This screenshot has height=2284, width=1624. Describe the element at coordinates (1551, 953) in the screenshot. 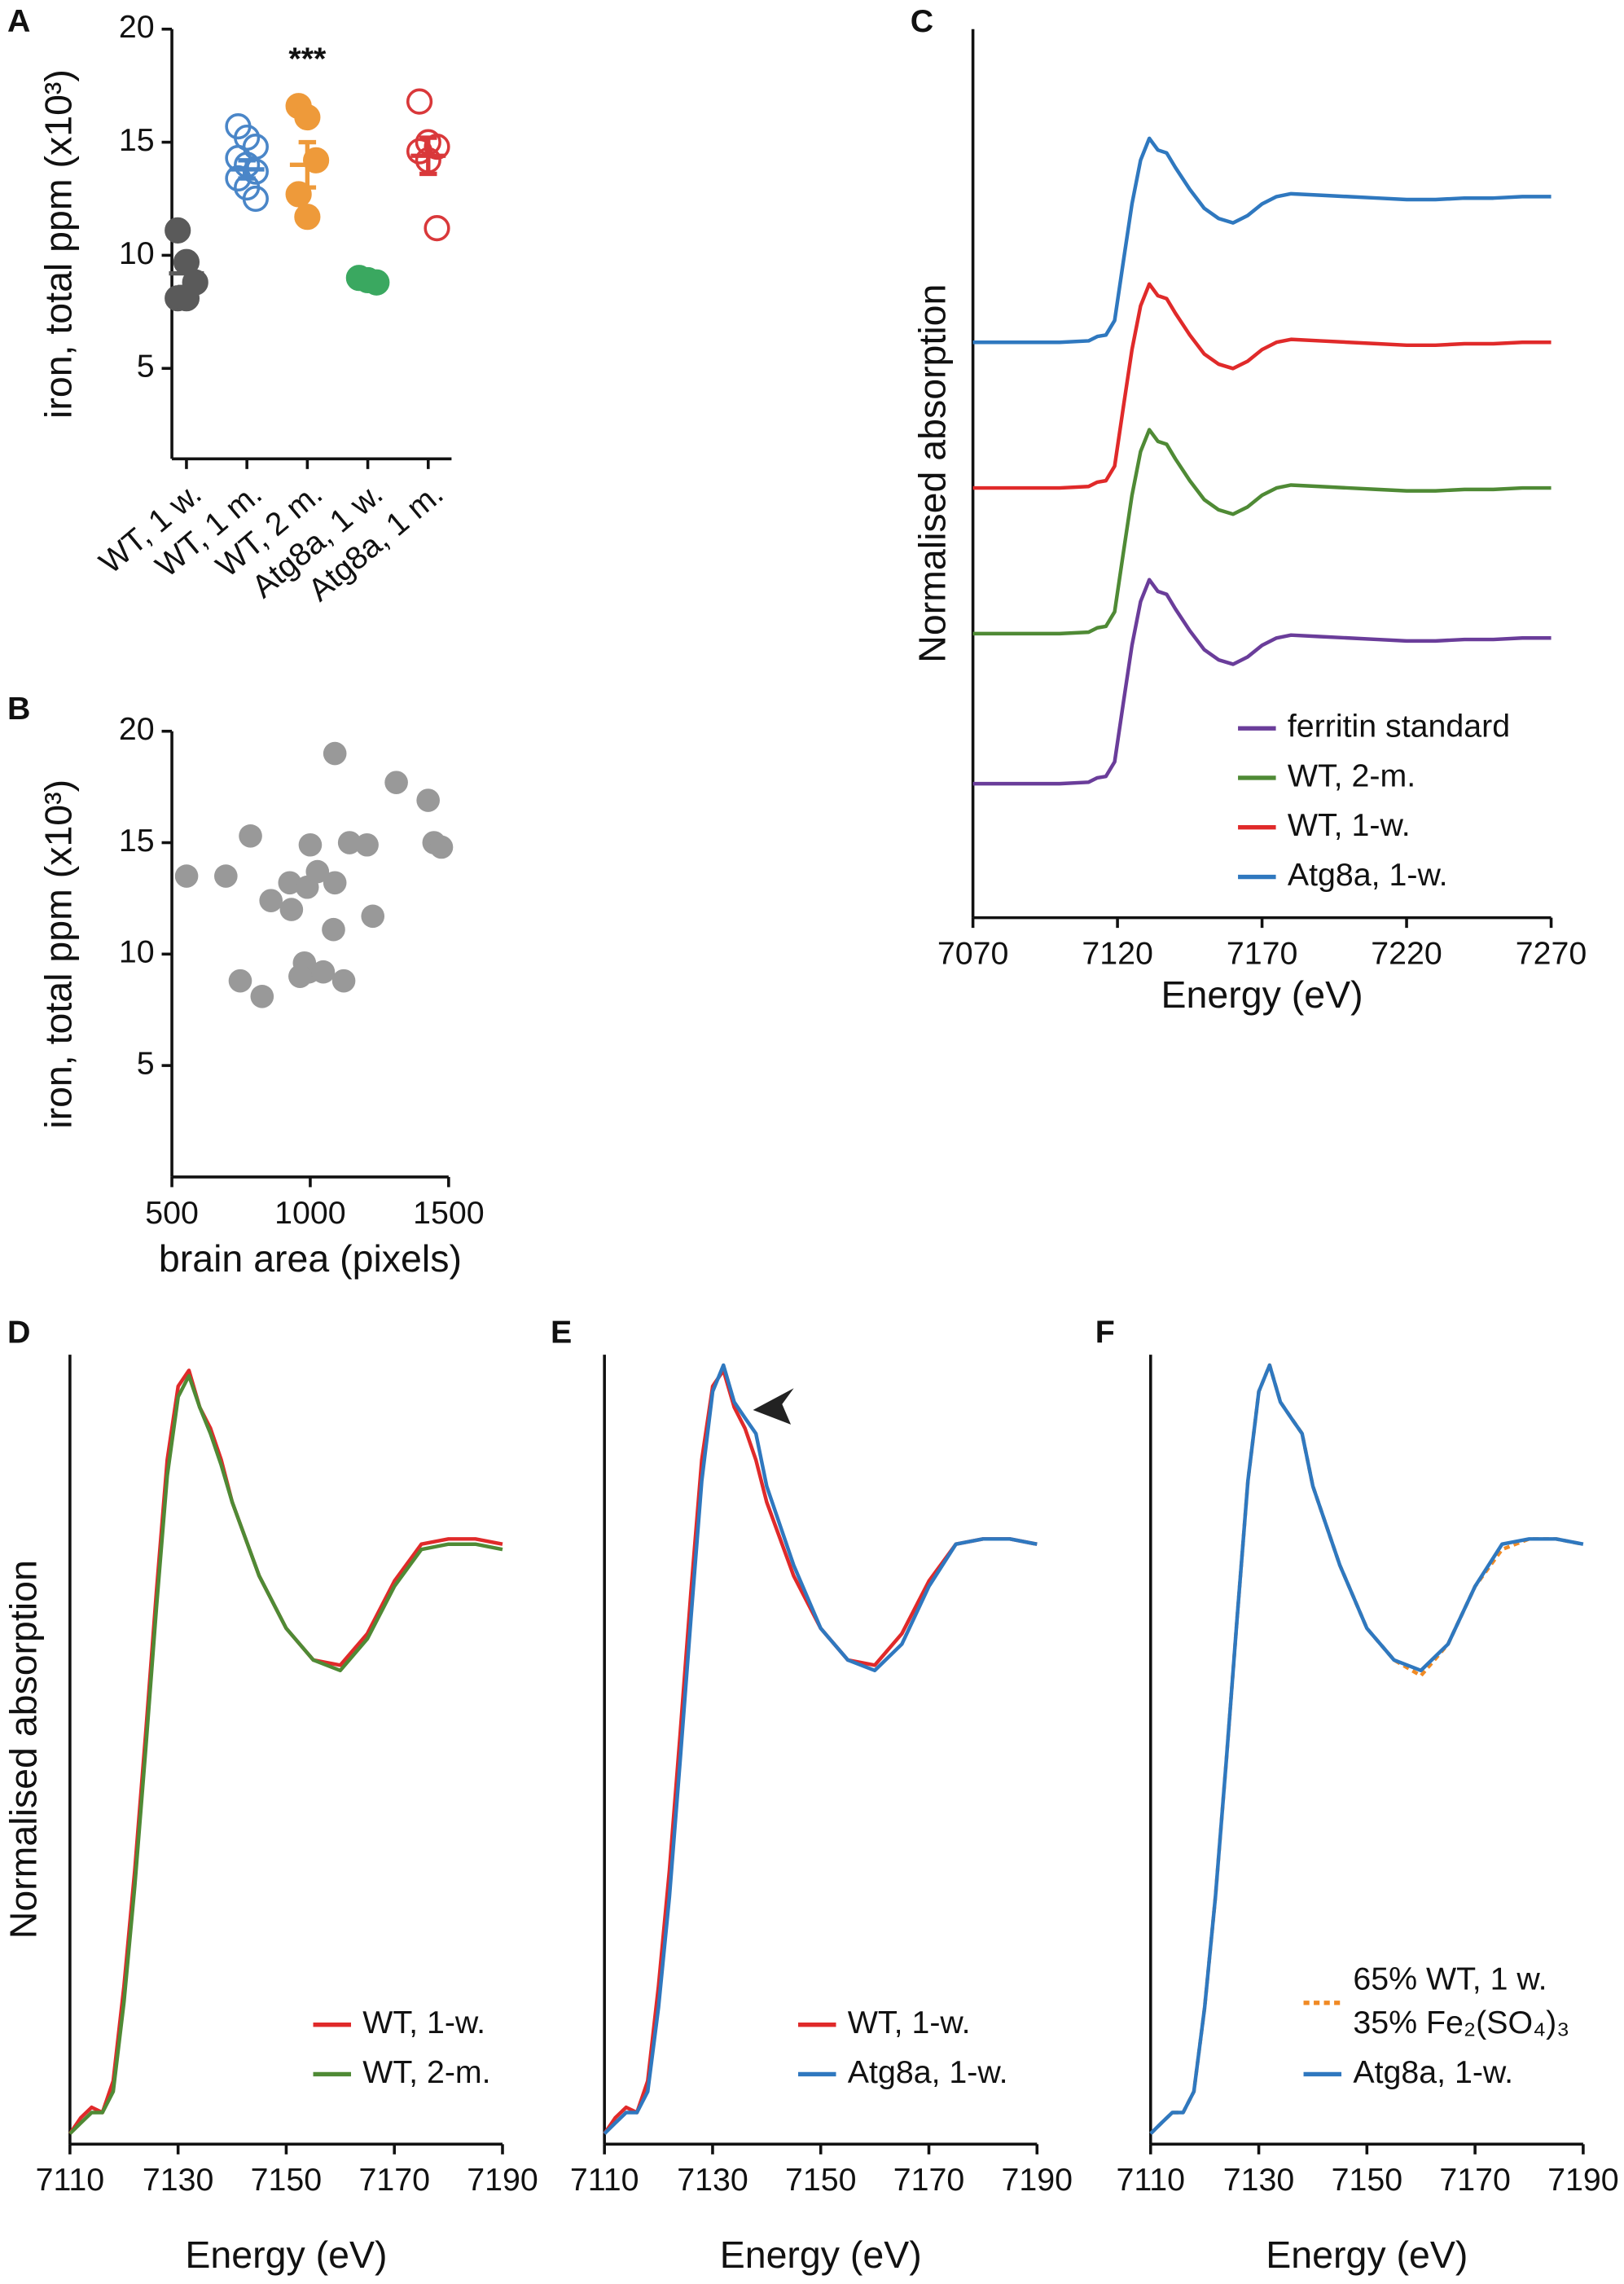

I see `x-tick-label: 7270` at that location.